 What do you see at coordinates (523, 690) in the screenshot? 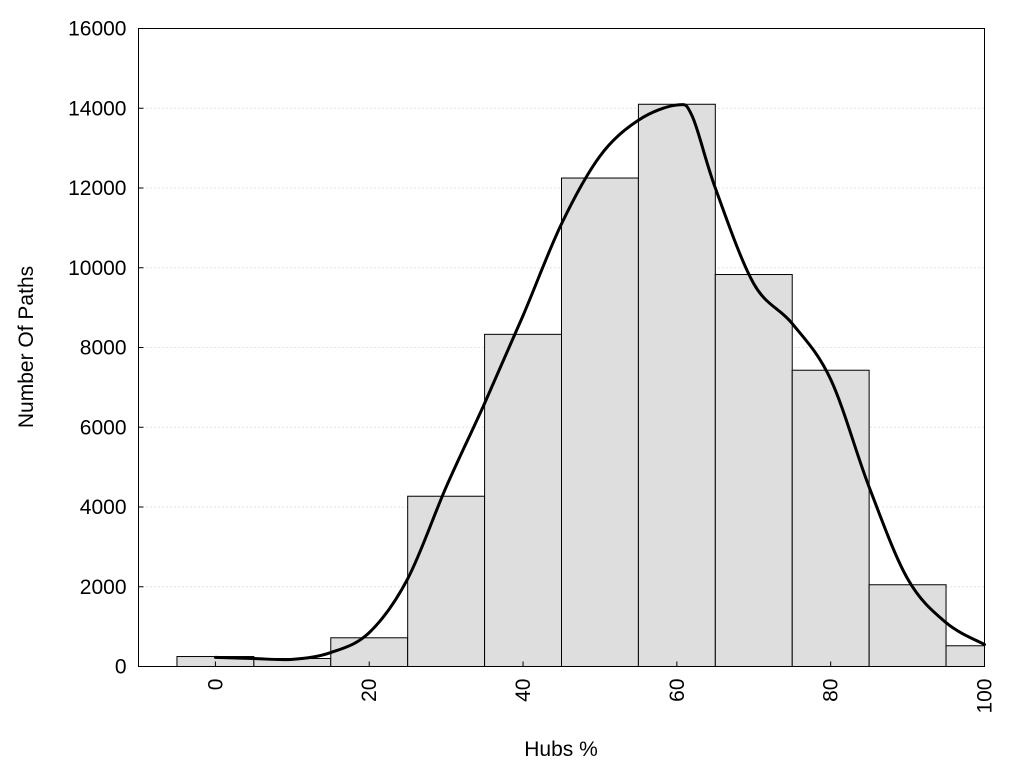
I see `x-tick-label: 40` at bounding box center [523, 690].